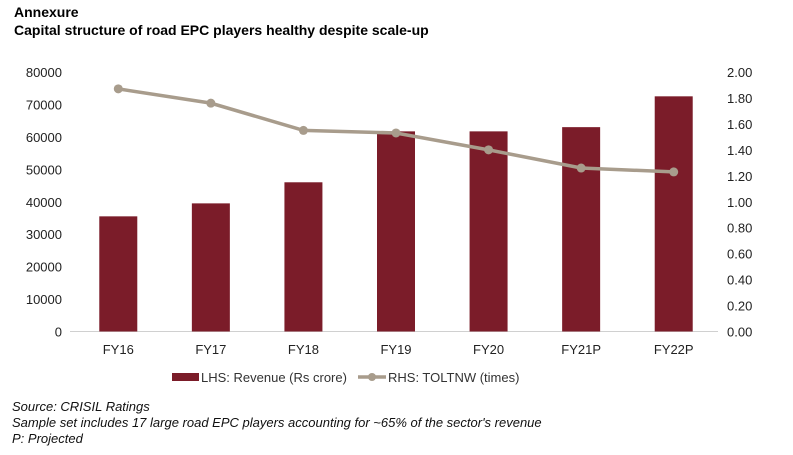 The width and height of the screenshot is (793, 455). Describe the element at coordinates (58, 332) in the screenshot. I see `y-left-tick-label: 0` at that location.